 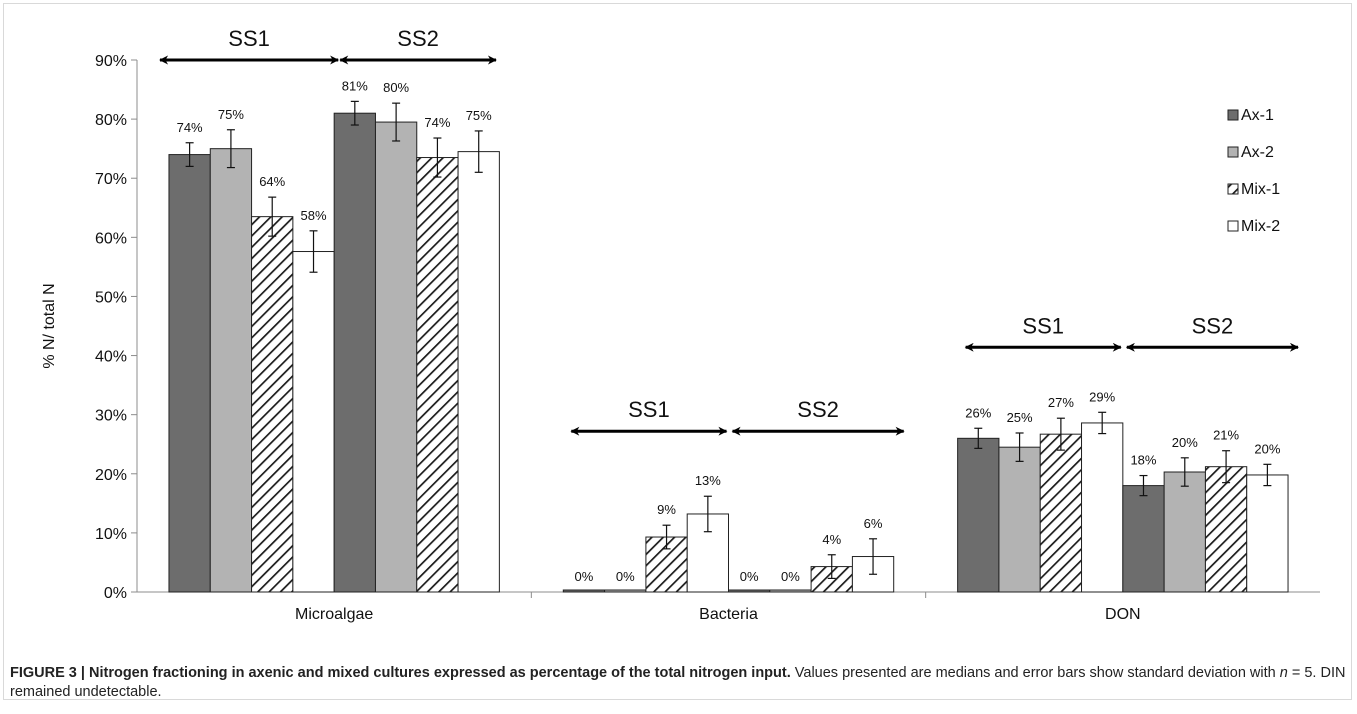 What do you see at coordinates (272, 181) in the screenshot?
I see `data-label: 64%` at bounding box center [272, 181].